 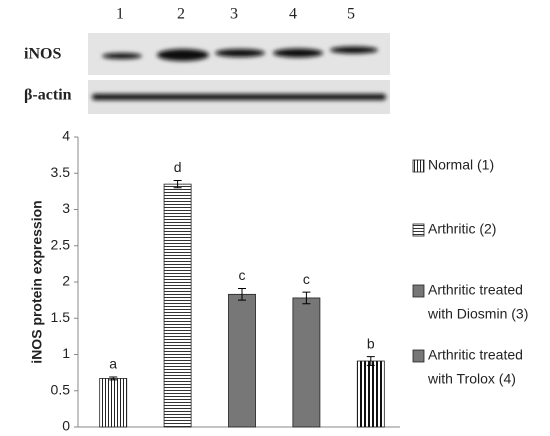 I want to click on lane-label: 2, so click(x=181, y=14).